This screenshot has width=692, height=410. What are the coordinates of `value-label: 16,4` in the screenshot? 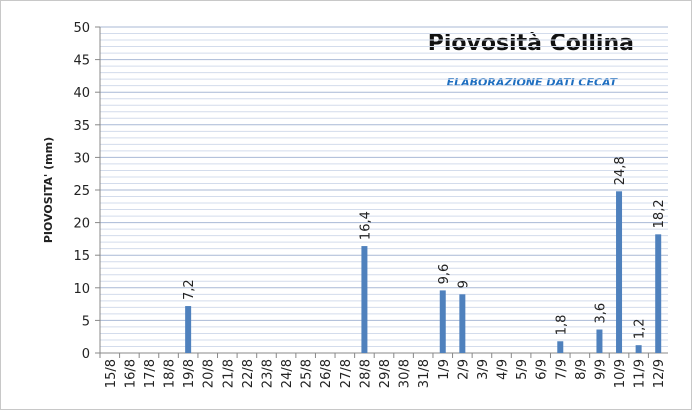 It's located at (365, 225).